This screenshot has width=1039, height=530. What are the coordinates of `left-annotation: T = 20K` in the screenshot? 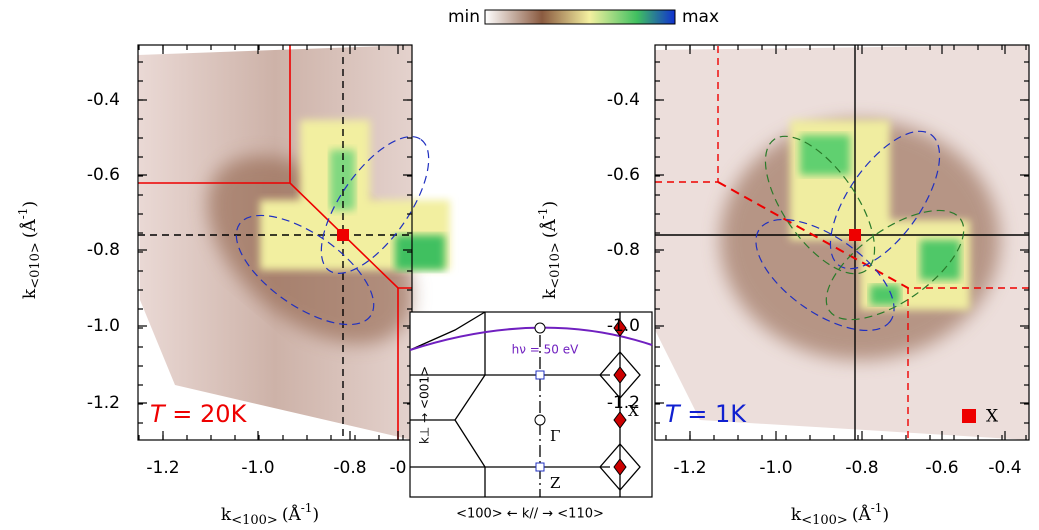 It's located at (199, 414).